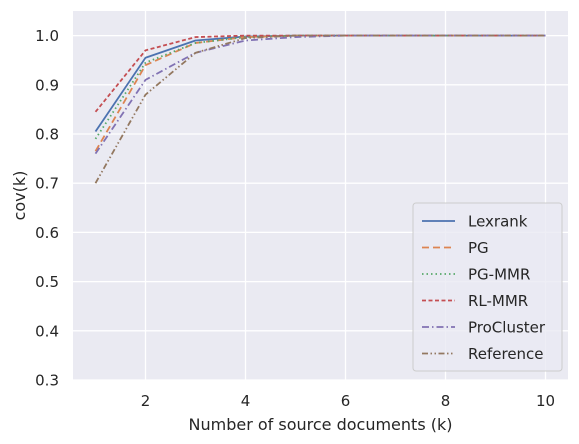  Describe the element at coordinates (498, 301) in the screenshot. I see `legend-label: RL-MMR` at that location.